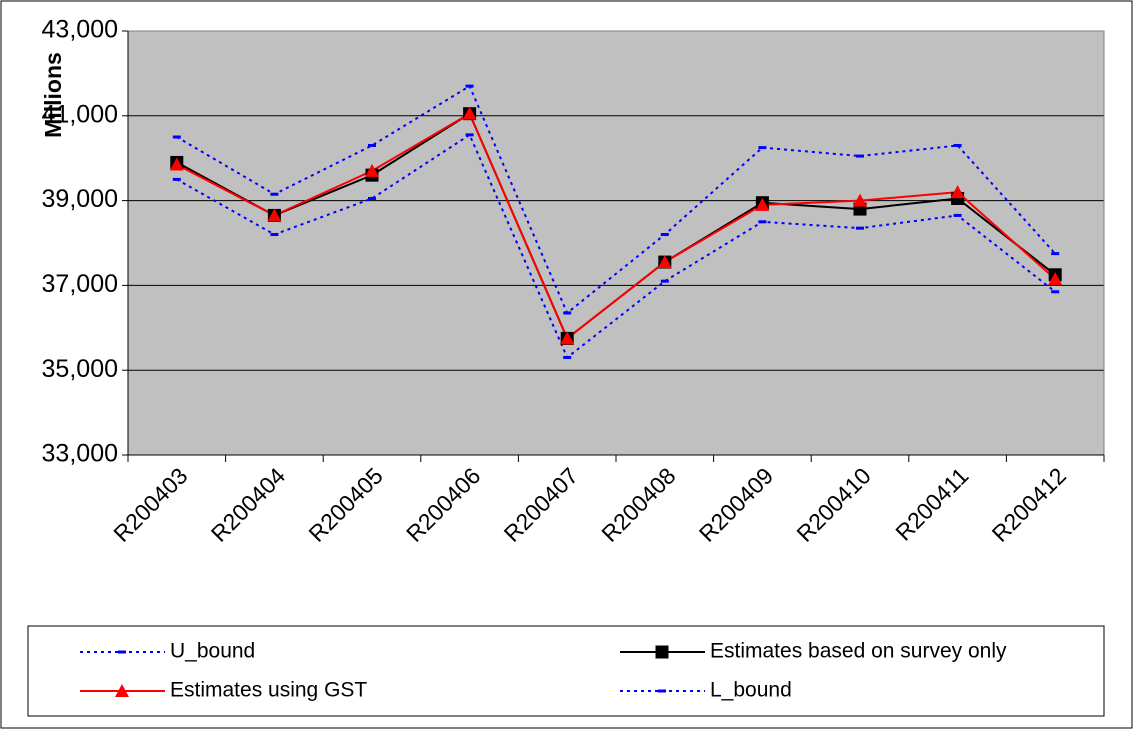  Describe the element at coordinates (80, 114) in the screenshot. I see `y-tick-label: 41,000` at that location.